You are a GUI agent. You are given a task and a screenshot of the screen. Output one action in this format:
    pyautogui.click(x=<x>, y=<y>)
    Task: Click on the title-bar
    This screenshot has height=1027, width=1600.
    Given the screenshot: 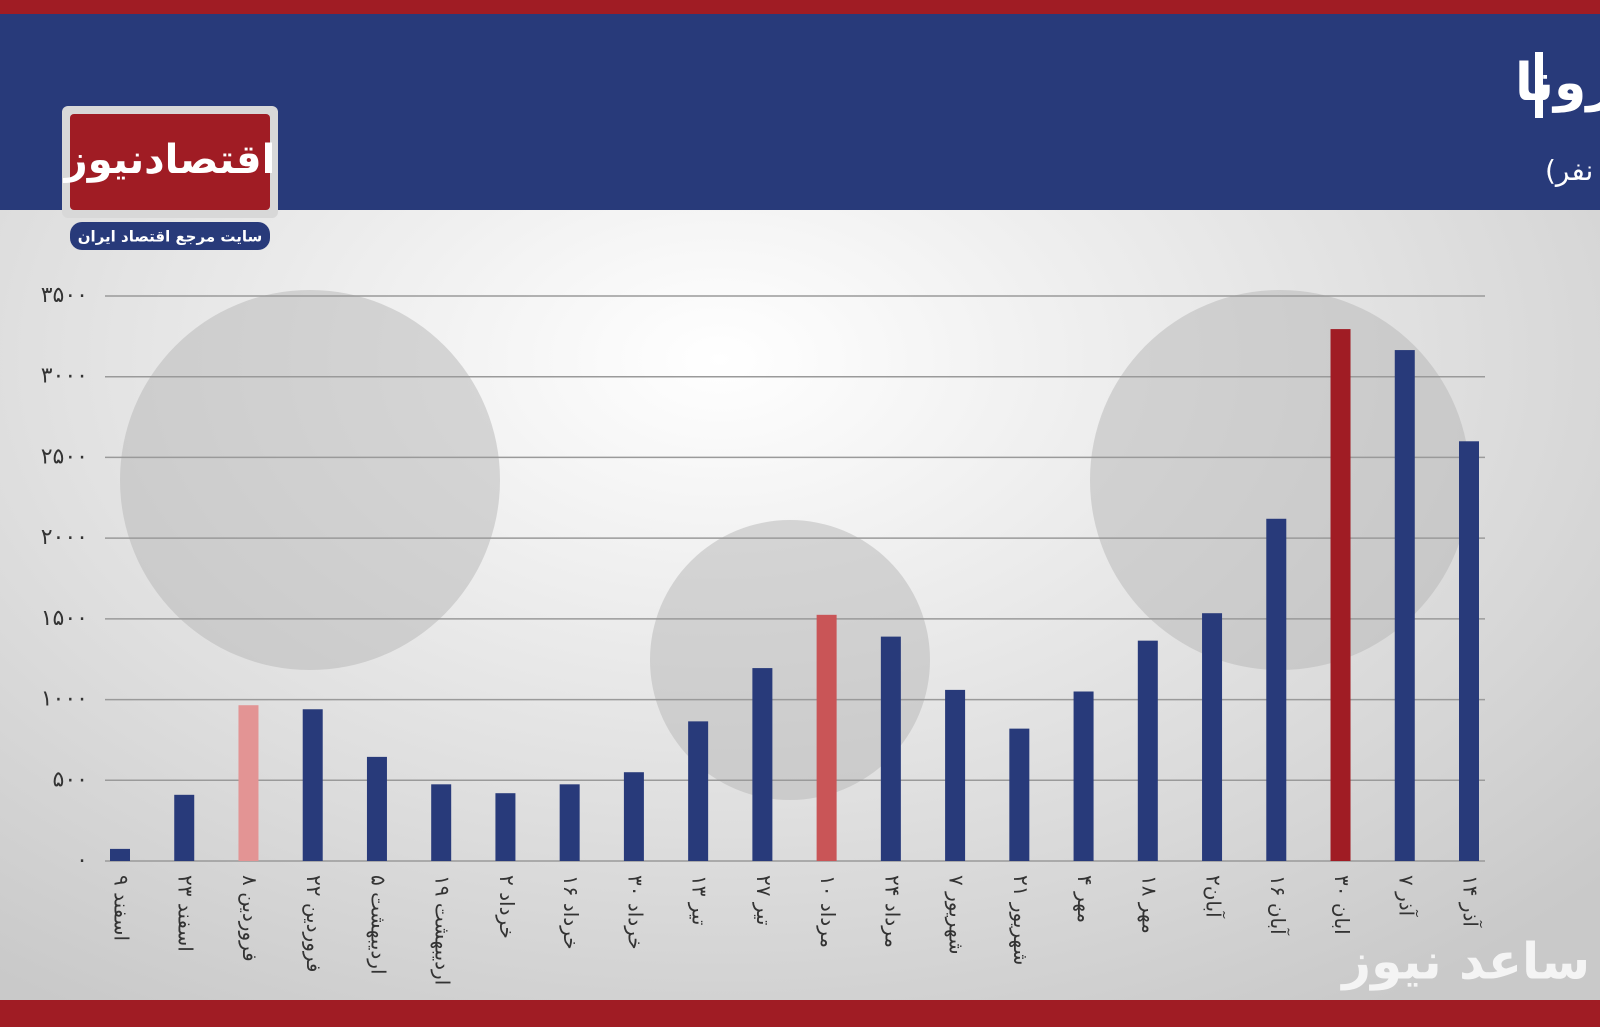 What is the action you would take?
    pyautogui.click(x=1539, y=85)
    